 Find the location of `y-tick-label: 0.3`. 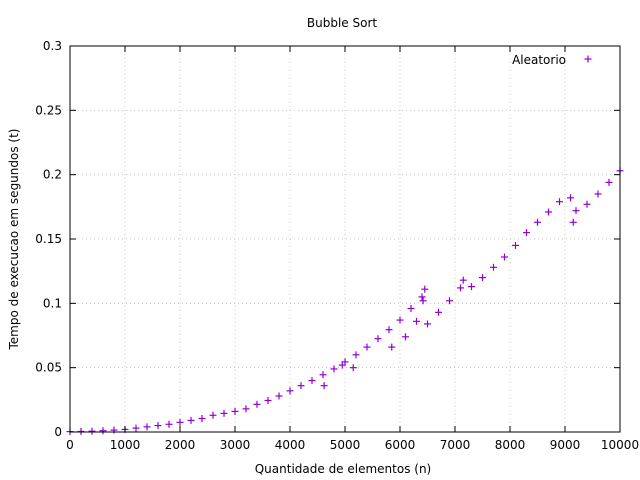

y-tick-label: 0.3 is located at coordinates (52, 46).